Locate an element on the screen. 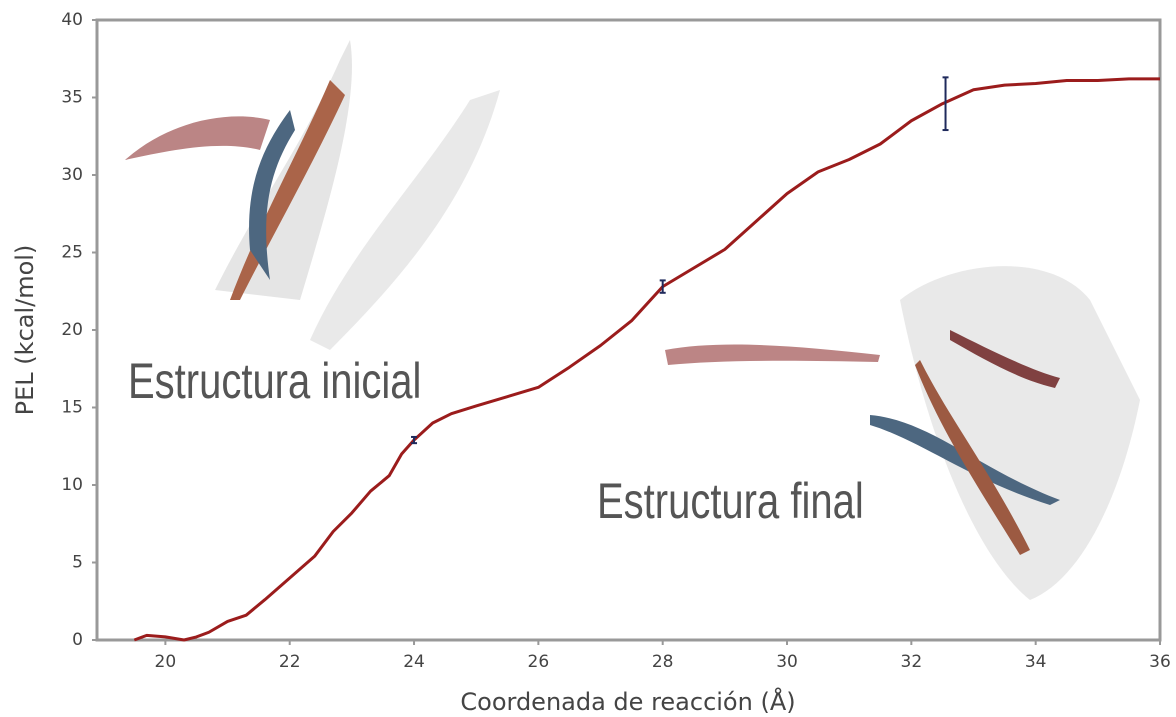 Image resolution: width=1176 pixels, height=717 pixels. protein-initial is located at coordinates (312, 195).